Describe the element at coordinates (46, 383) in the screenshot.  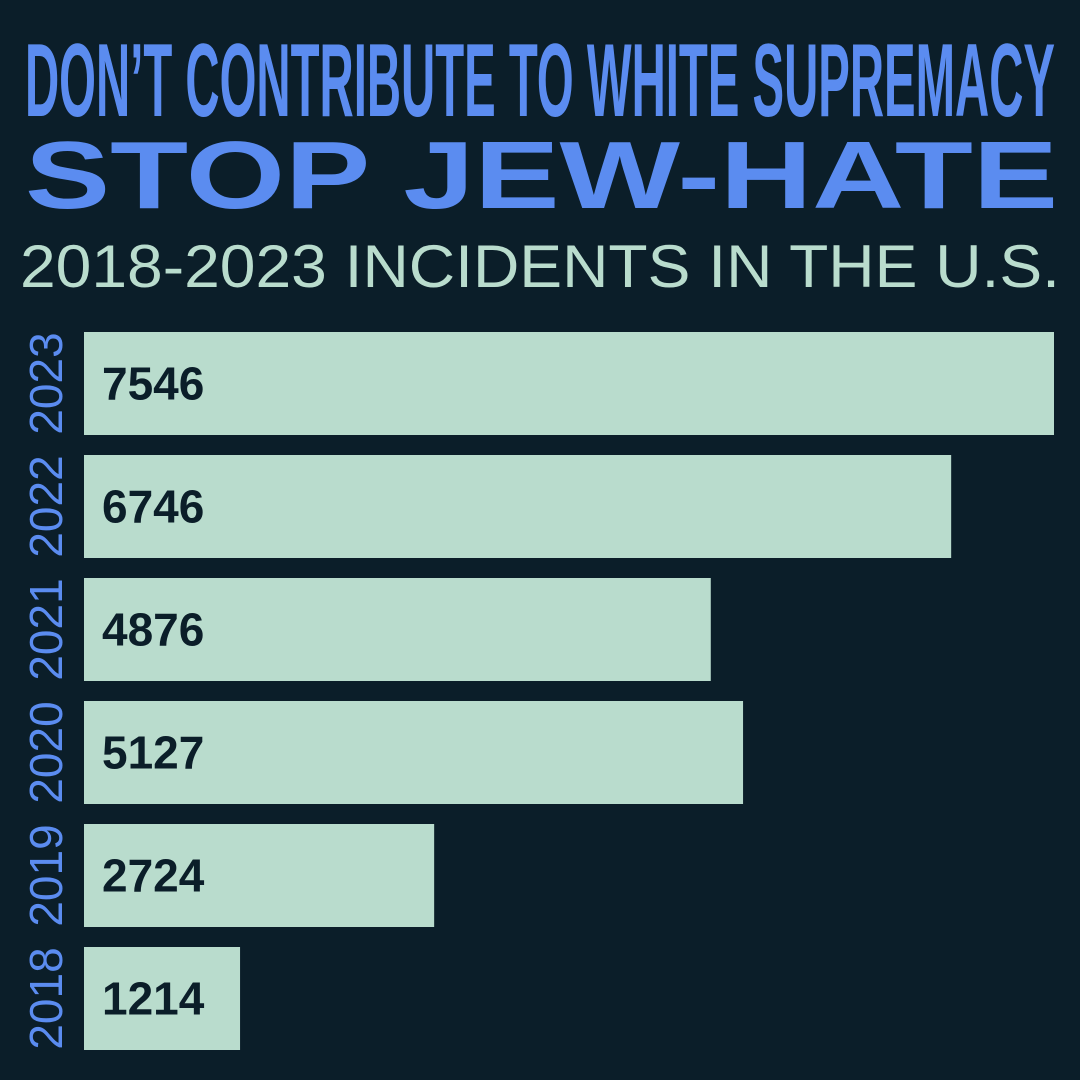
I see `category-label: 2023` at that location.